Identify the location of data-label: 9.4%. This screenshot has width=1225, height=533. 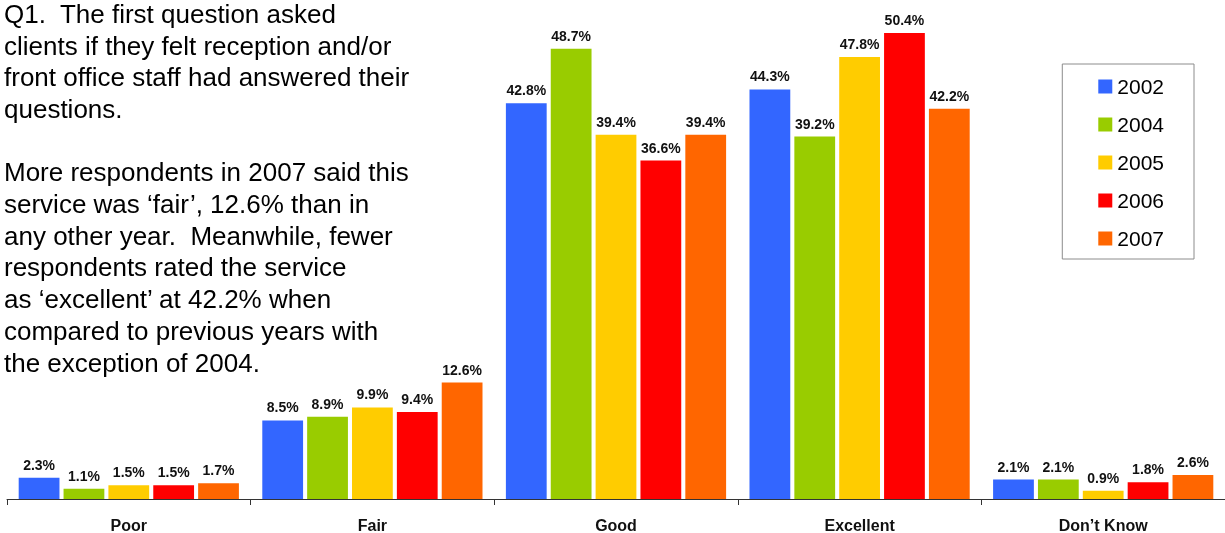
(417, 399).